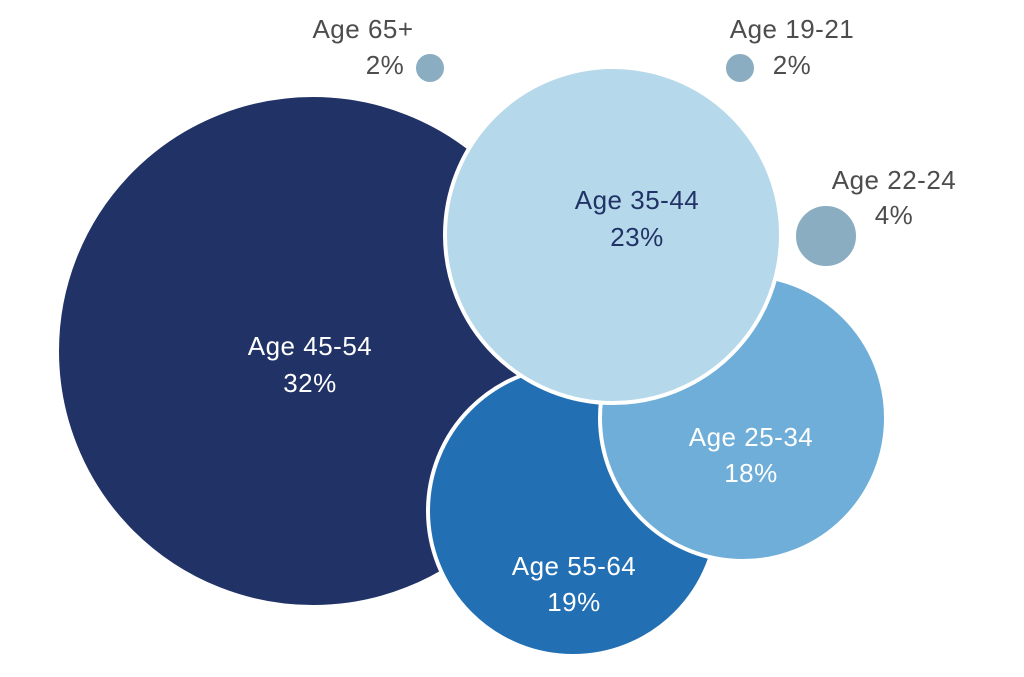  I want to click on label-age-22-24: Age 22-24, so click(894, 180).